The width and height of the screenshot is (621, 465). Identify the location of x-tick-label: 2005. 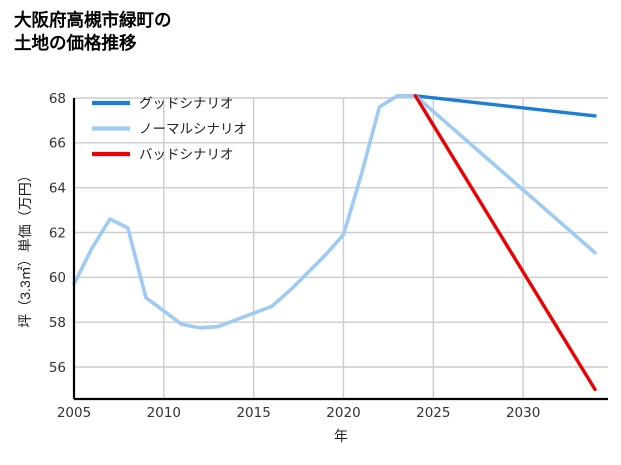
(74, 413).